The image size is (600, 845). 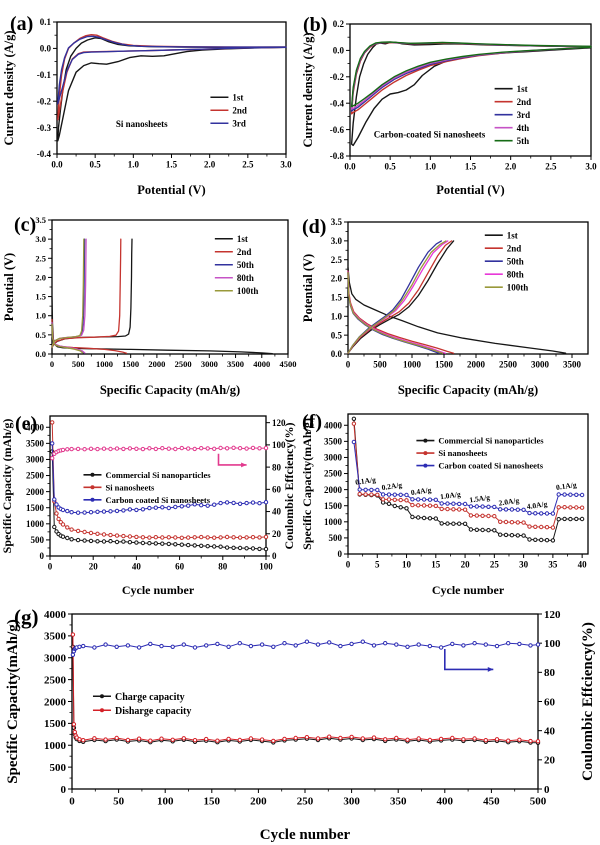 What do you see at coordinates (223, 567) in the screenshot?
I see `x-tick-label: 80` at bounding box center [223, 567].